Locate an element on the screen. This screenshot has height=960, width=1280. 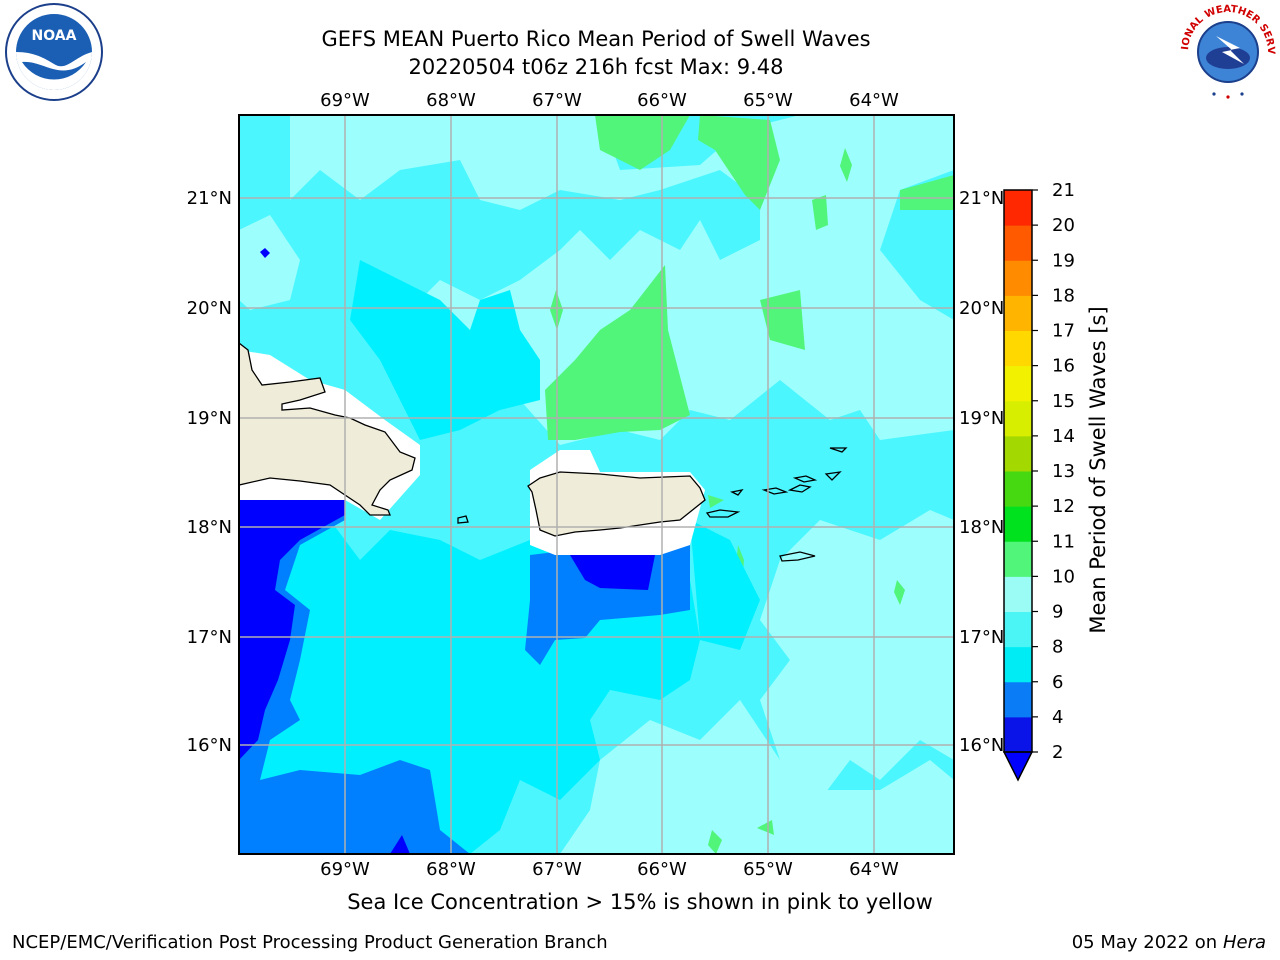
field-9s-south is located at coordinates (757, 777).